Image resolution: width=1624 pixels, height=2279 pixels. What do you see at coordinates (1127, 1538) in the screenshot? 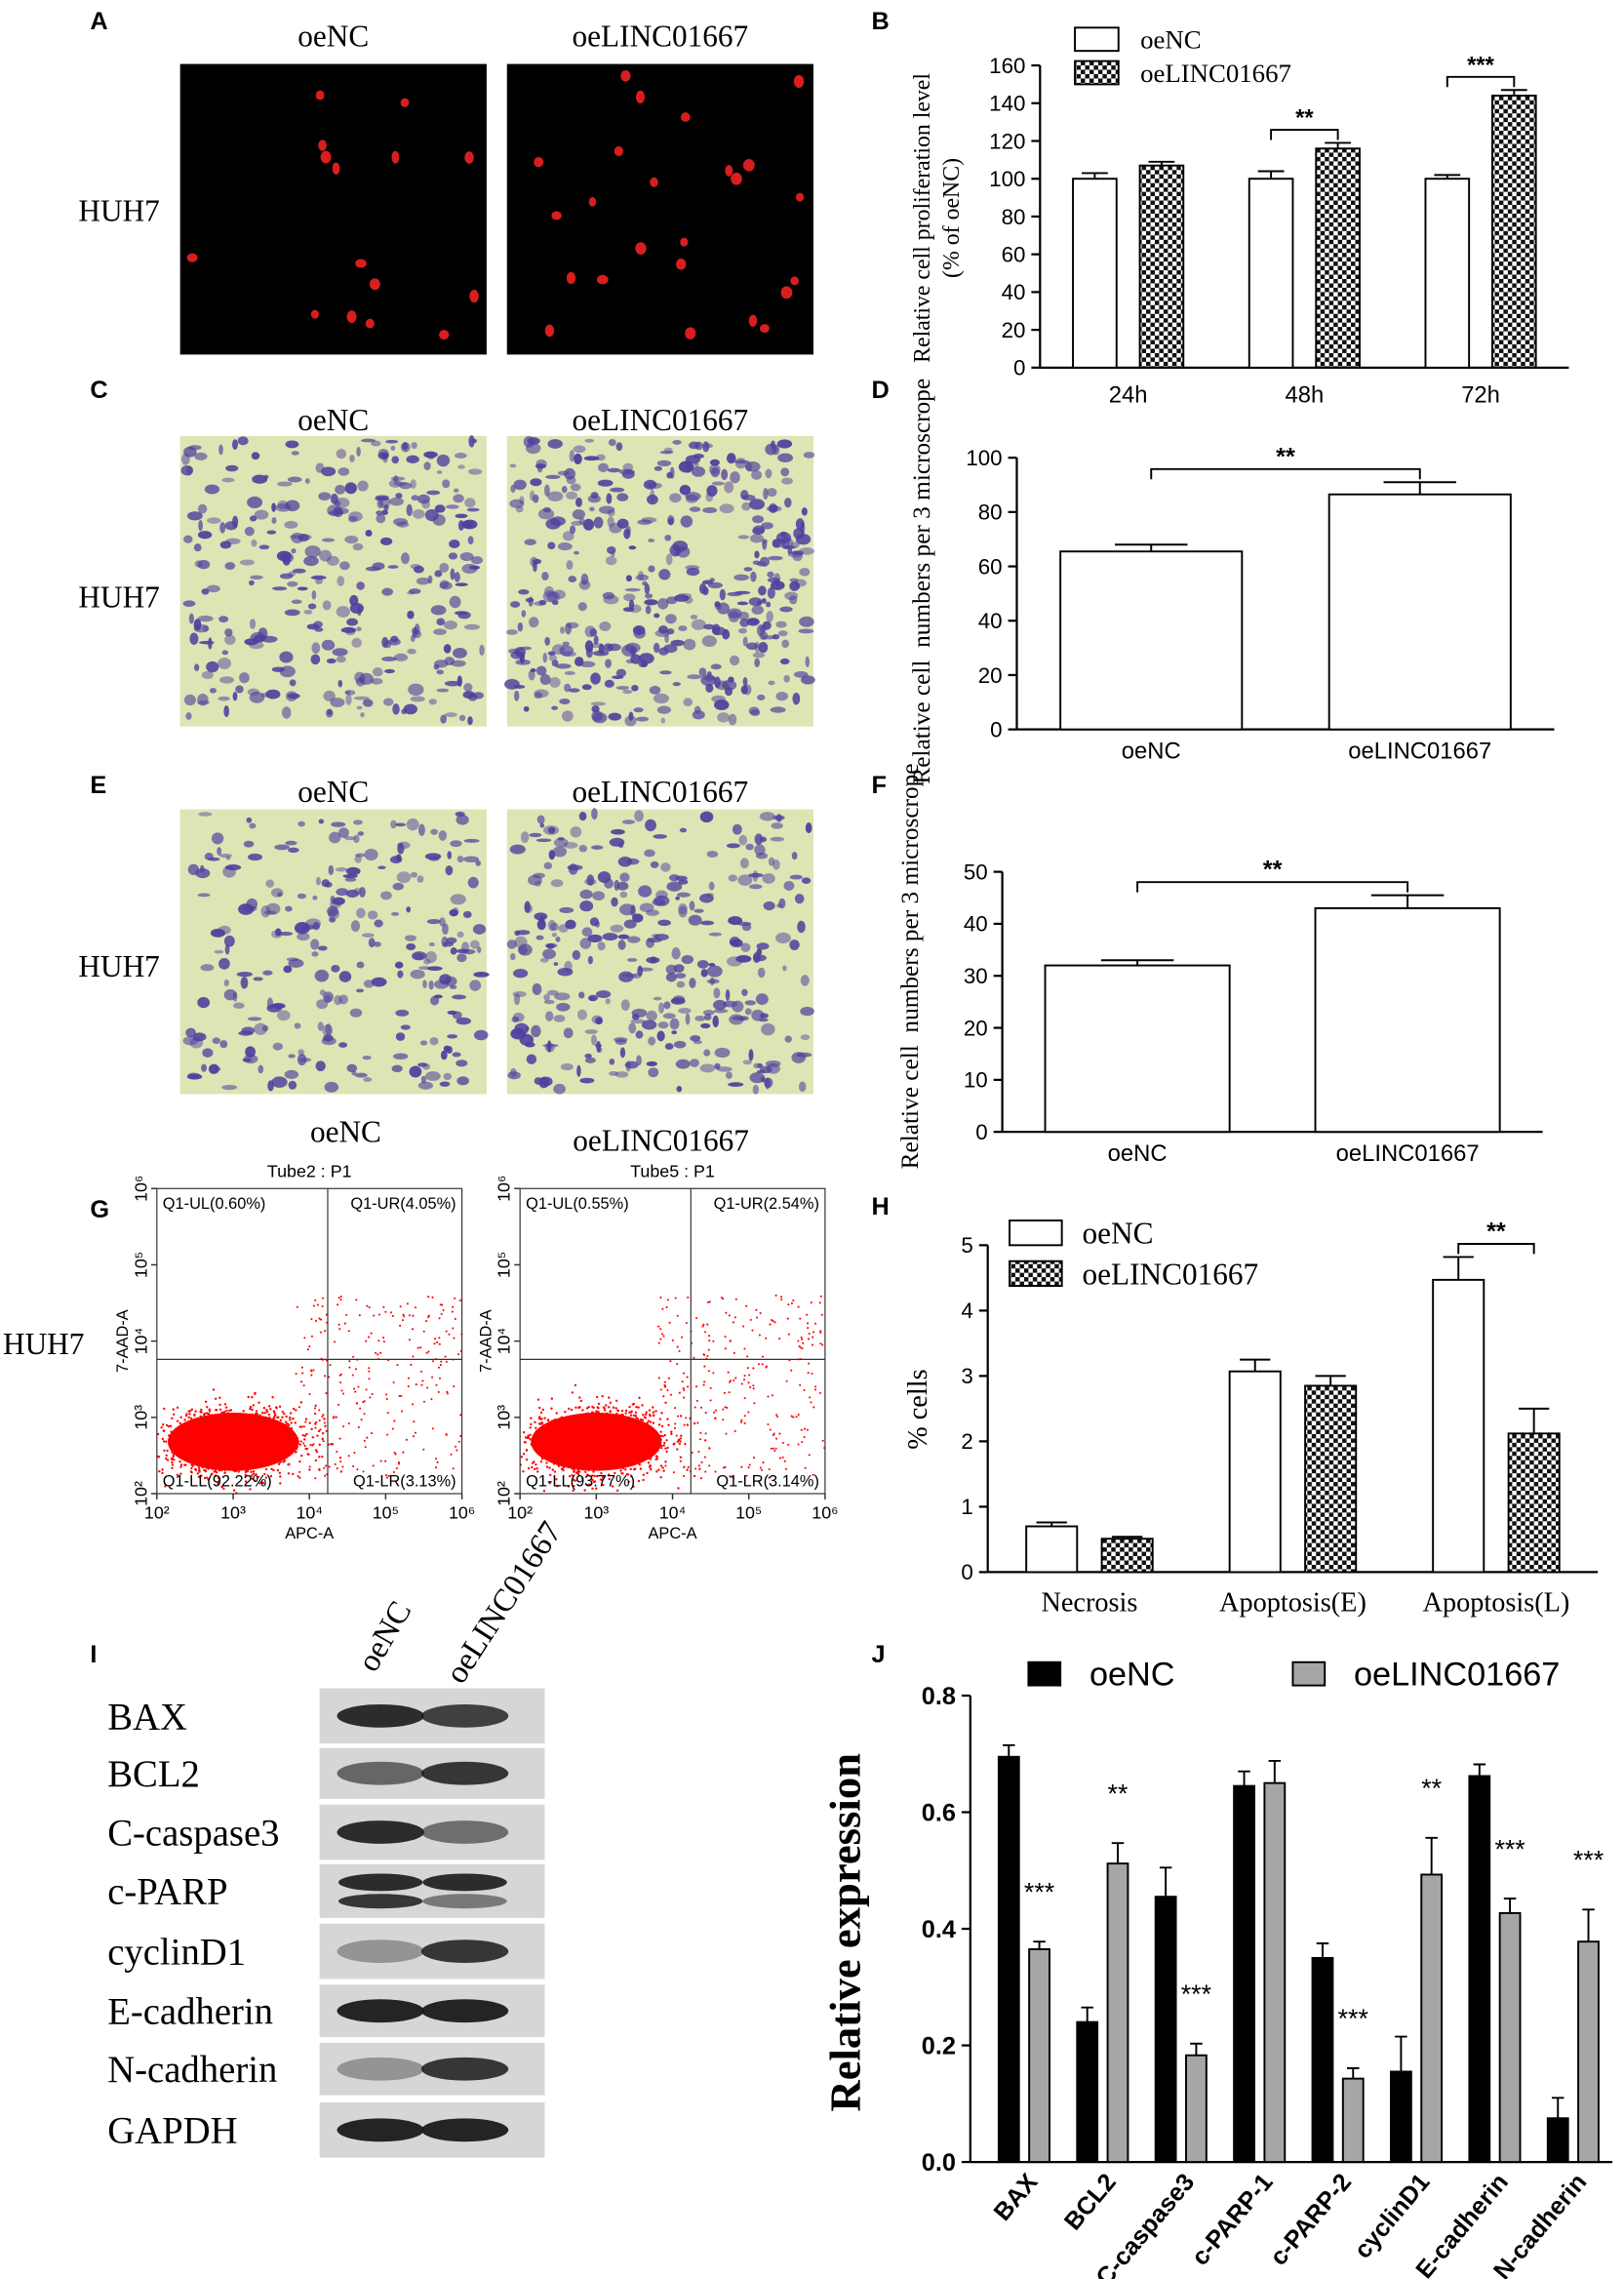
I see `error-bar` at bounding box center [1127, 1538].